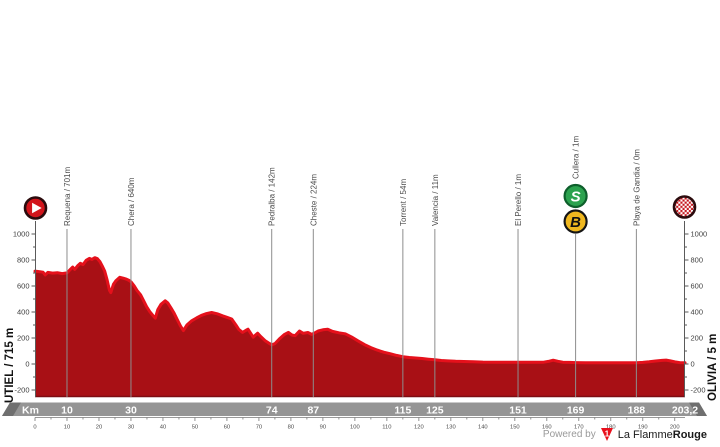 This screenshot has width=720, height=447. I want to click on footer: Powered by 1 La FlammeRouge, so click(625, 434).